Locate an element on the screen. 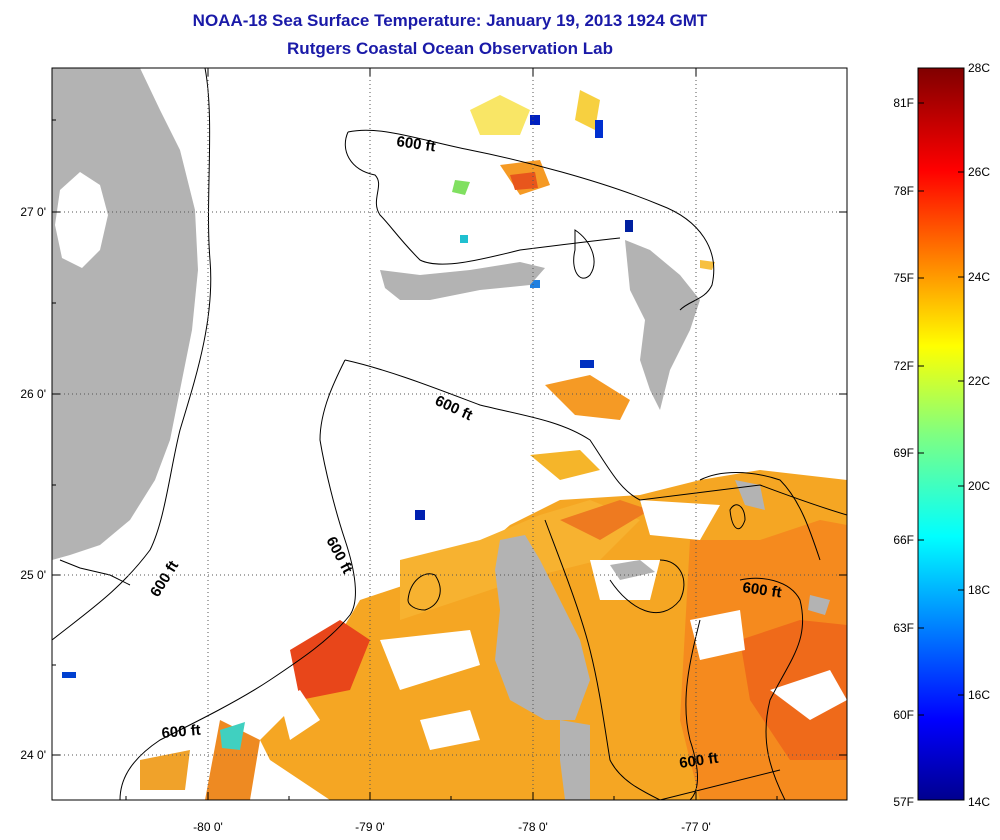 This screenshot has width=1000, height=840. lon-label: -80 0' is located at coordinates (208, 827).